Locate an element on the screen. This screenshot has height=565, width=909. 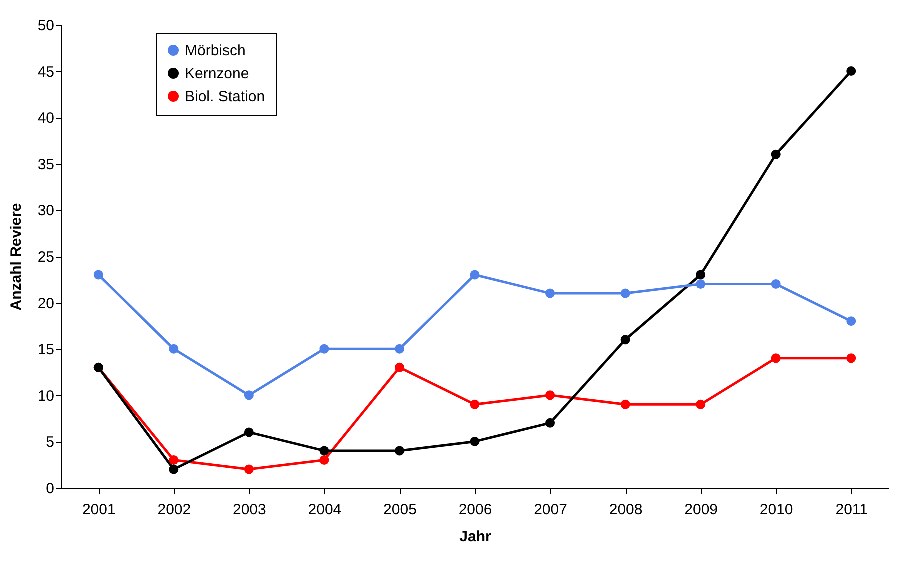
x-axis-title: Jahr is located at coordinates (476, 537).